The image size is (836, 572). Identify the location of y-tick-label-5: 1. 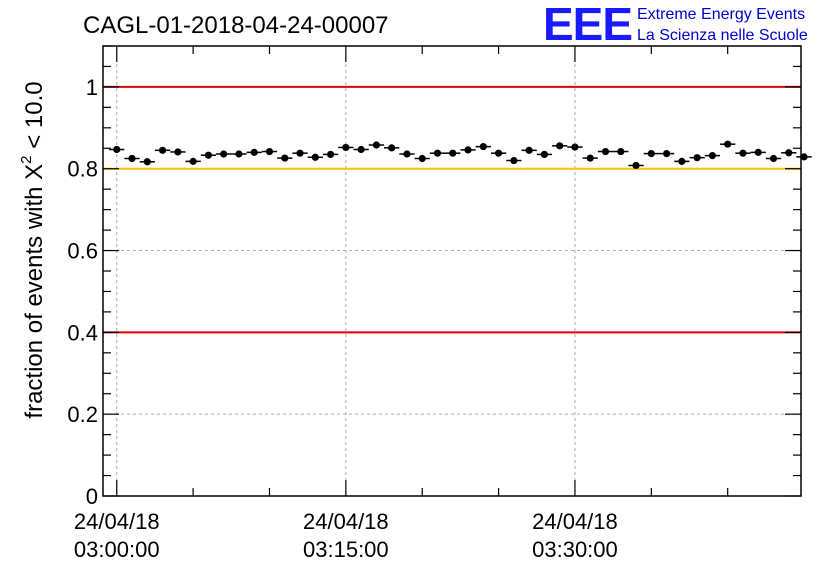
(92, 87).